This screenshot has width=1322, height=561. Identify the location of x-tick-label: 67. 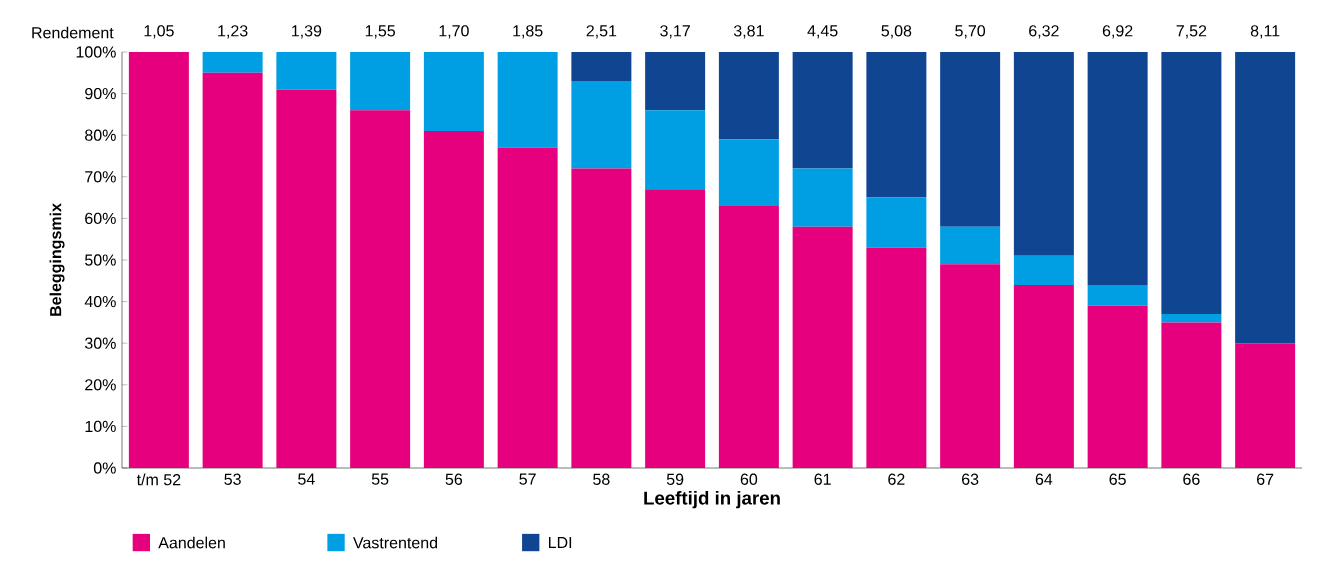
(1265, 479).